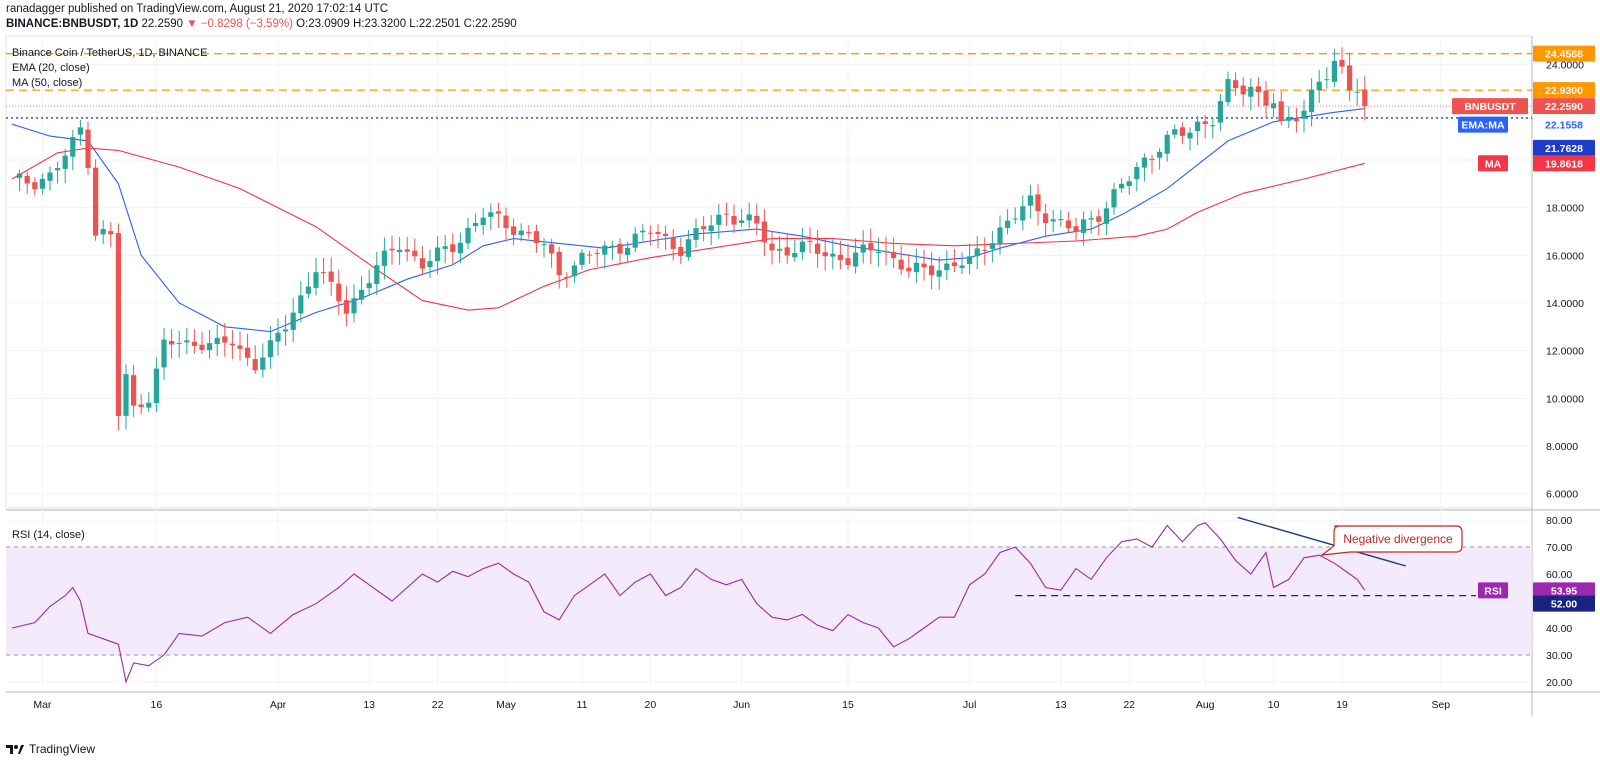 This screenshot has height=763, width=1600. What do you see at coordinates (109, 53) in the screenshot?
I see `legend-title: Binance Coin / TetherUS, 1D, BINANCE` at bounding box center [109, 53].